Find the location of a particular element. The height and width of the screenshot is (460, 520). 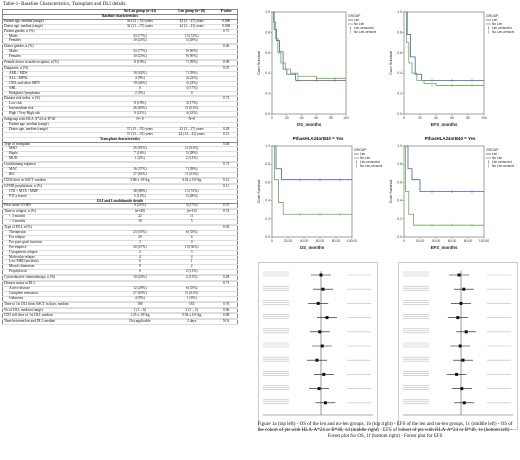

x-tick-label: 60.00 is located at coordinates (320, 241).